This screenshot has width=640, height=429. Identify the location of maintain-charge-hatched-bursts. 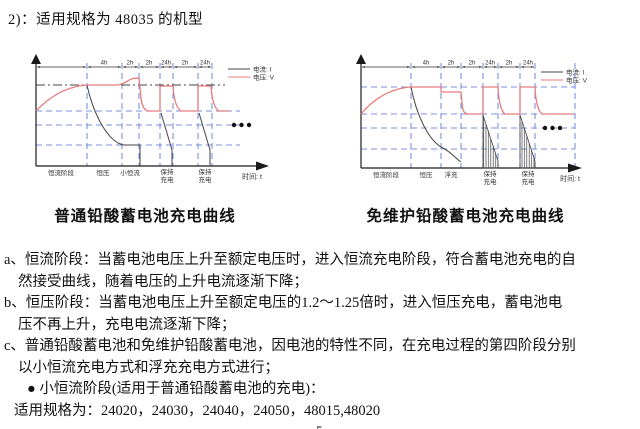
(509, 141).